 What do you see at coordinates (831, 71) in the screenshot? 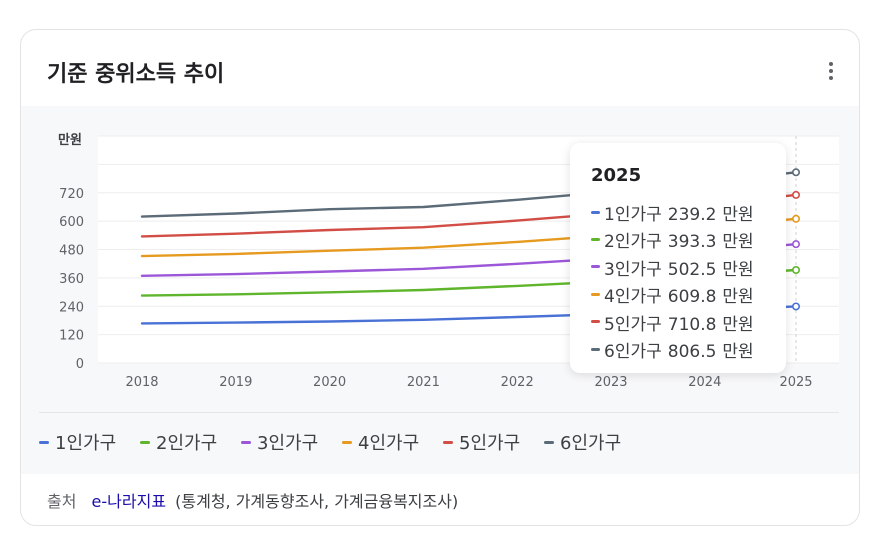
I see `more-vert-icon` at bounding box center [831, 71].